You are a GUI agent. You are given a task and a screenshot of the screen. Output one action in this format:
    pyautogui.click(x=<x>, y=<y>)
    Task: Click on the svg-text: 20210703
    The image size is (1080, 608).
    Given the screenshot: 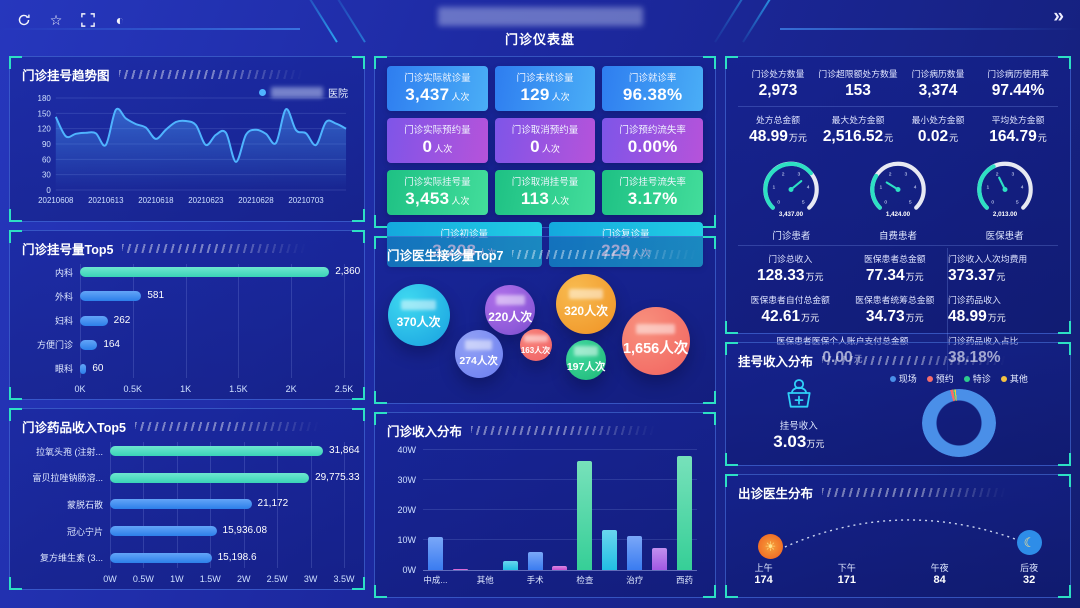 What is the action you would take?
    pyautogui.click(x=306, y=200)
    